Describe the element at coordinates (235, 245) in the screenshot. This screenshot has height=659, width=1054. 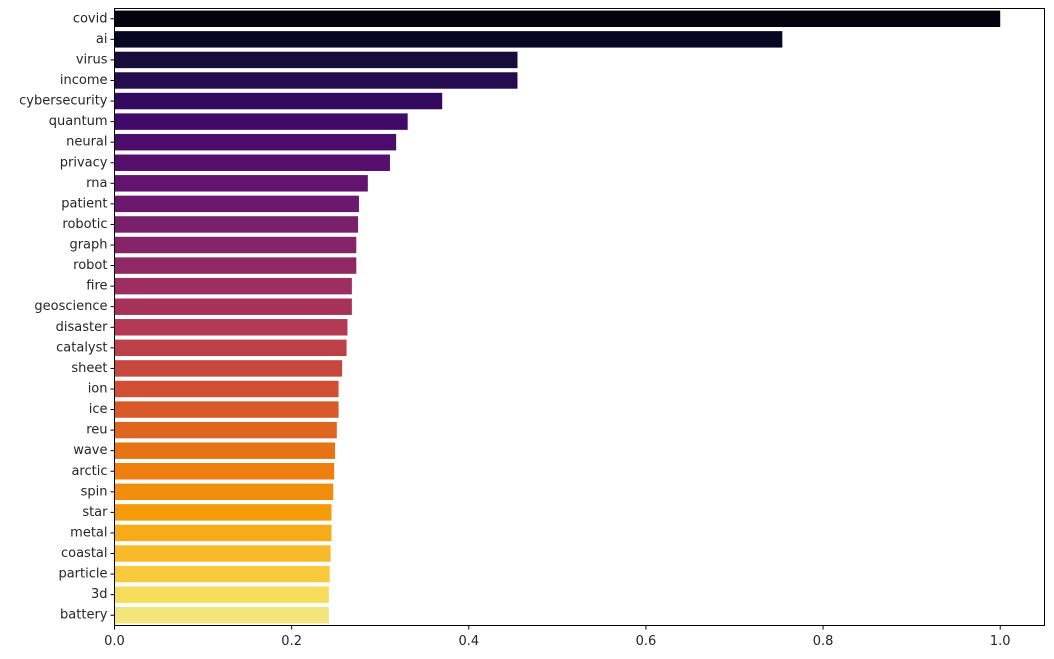
I see `bar-graph` at that location.